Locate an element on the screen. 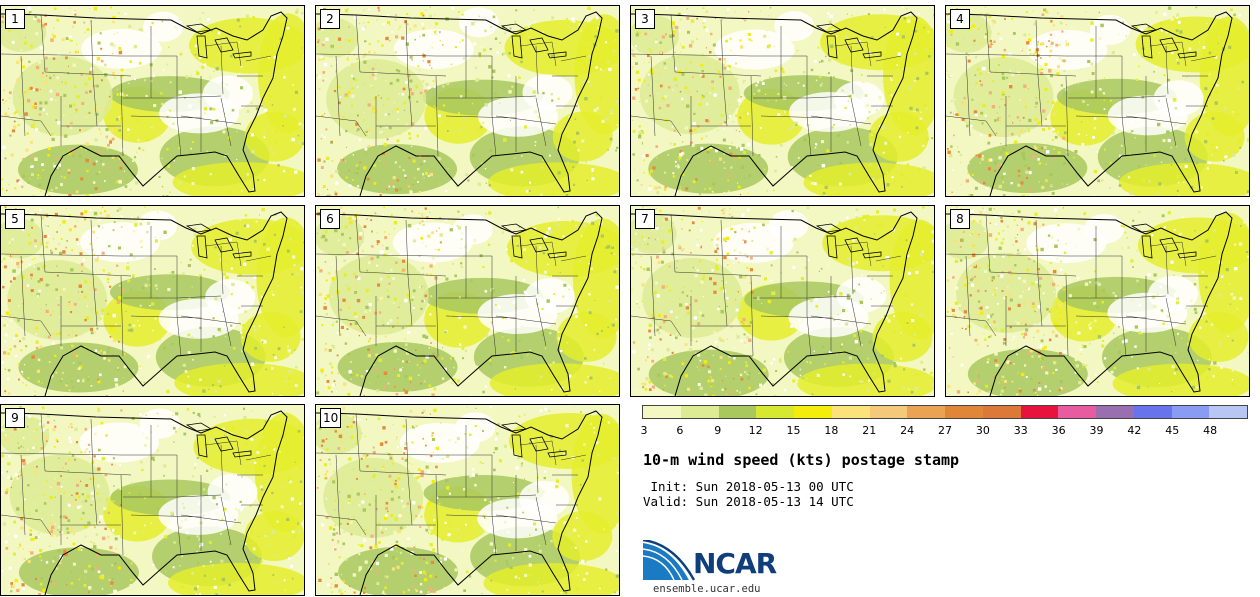 Image resolution: width=1260 pixels, height=597 pixels. valid-time: Valid: Sun 2018-05-13 14 UTC is located at coordinates (748, 501).